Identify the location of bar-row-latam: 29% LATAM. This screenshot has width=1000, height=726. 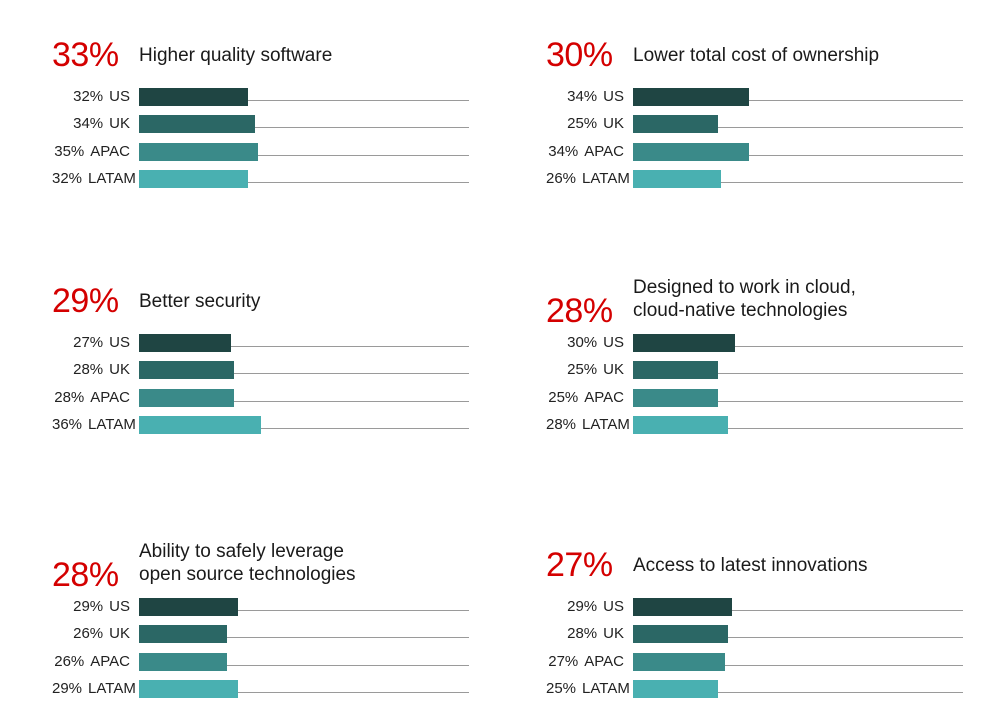
(262, 688).